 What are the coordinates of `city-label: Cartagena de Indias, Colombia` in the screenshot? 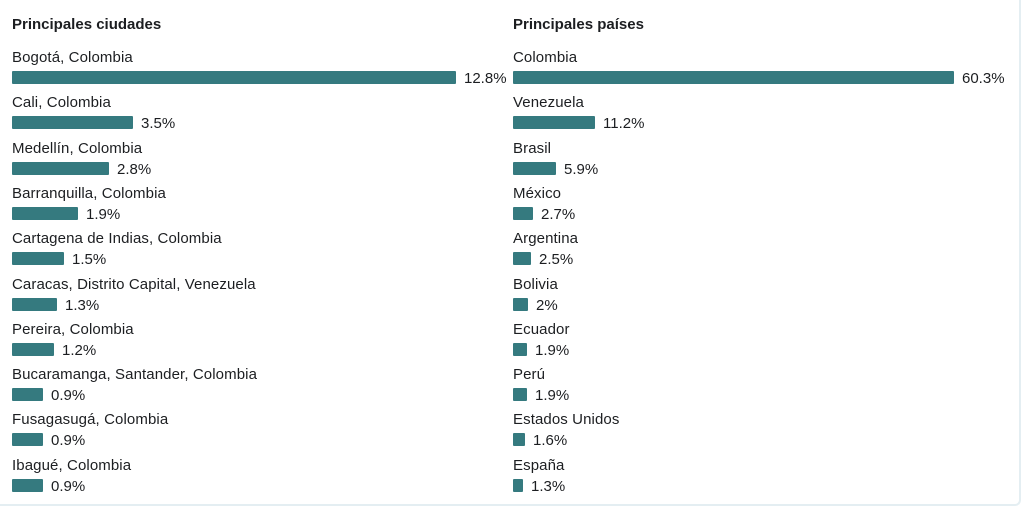 It's located at (117, 238).